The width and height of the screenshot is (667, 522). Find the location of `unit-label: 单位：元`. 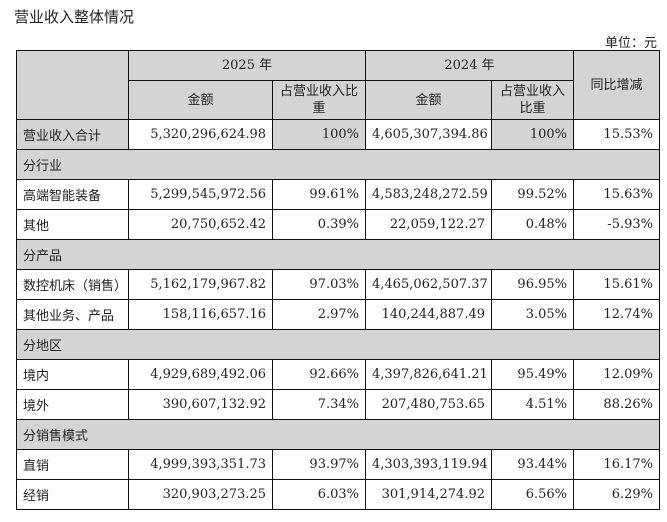

unit-label: 单位：元 is located at coordinates (630, 43).